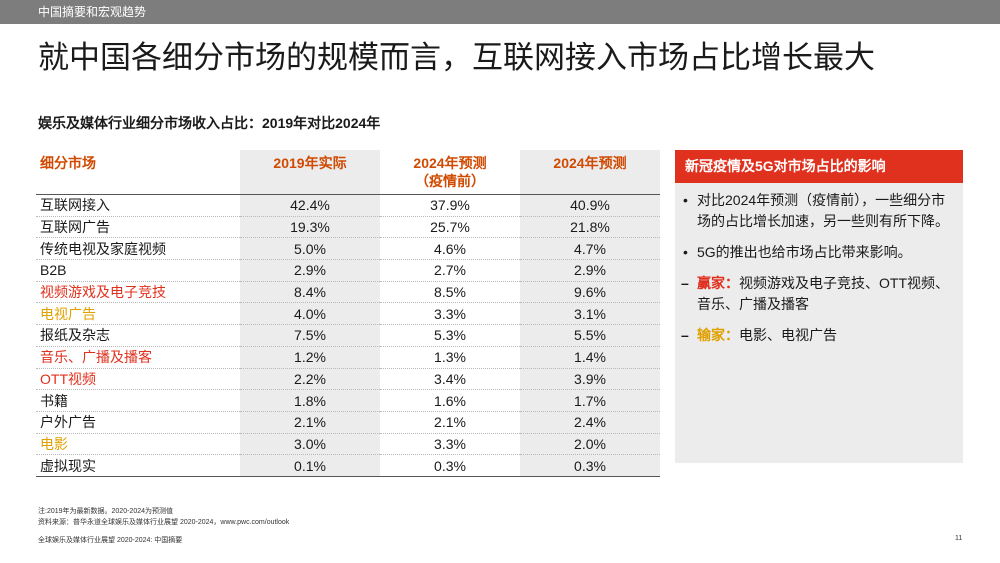 The width and height of the screenshot is (1000, 563). I want to click on segment-name-cell: 互联网广告, so click(138, 227).